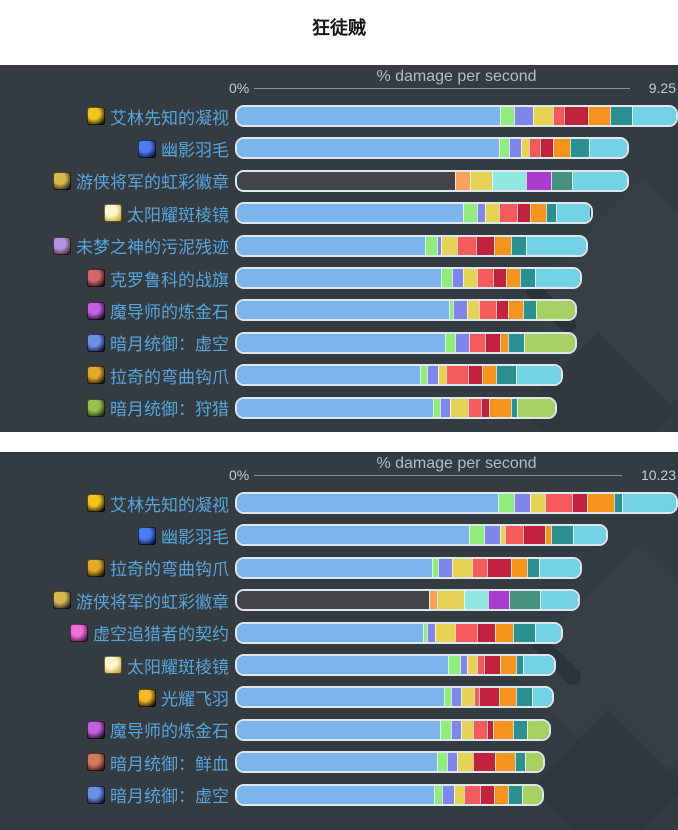 The width and height of the screenshot is (678, 830). I want to click on axis-max-label: 9.25, so click(662, 88).